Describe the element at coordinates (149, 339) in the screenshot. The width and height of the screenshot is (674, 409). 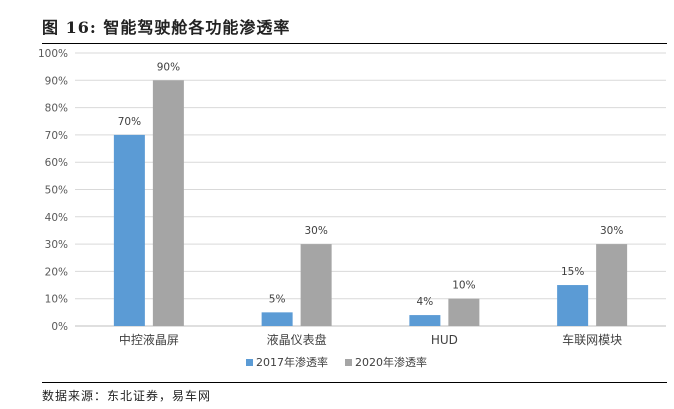
I see `x-category-label: 中控液晶屏` at that location.